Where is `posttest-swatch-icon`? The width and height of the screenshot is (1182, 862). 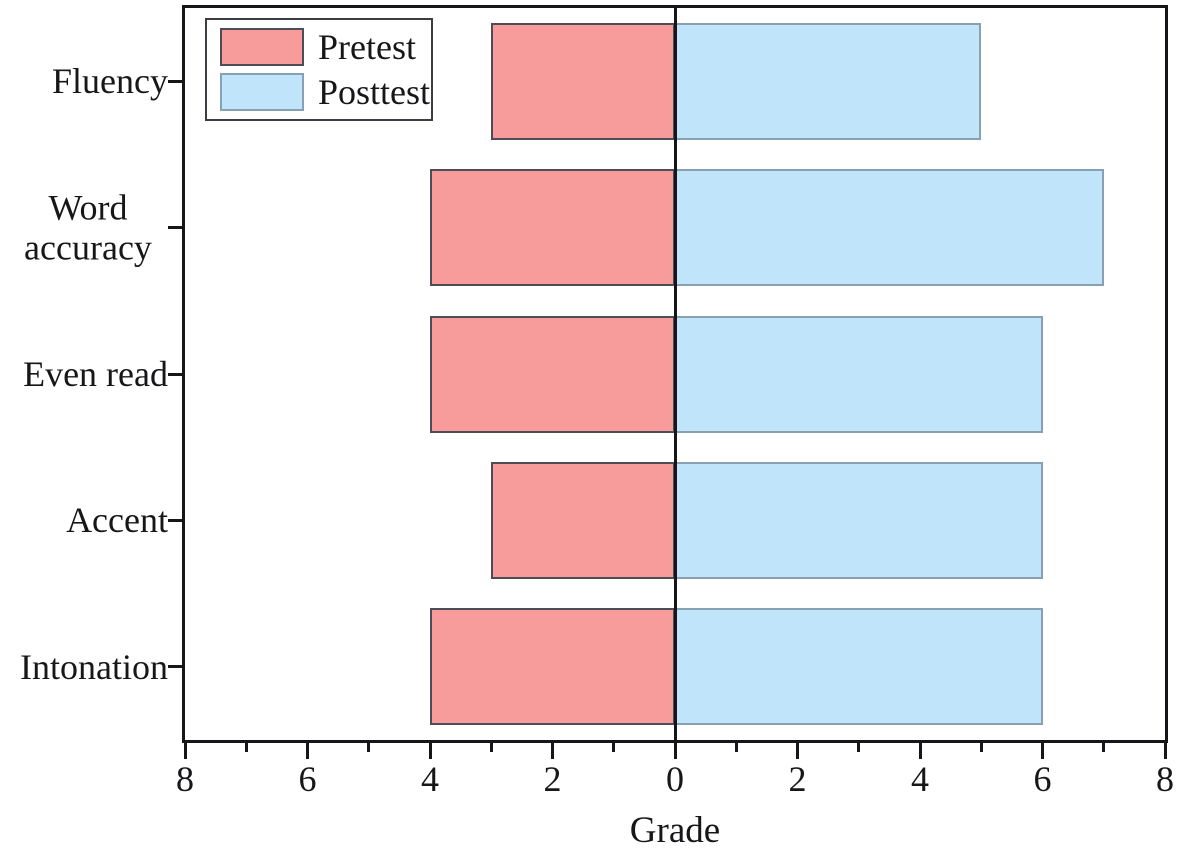
posttest-swatch-icon is located at coordinates (262, 92).